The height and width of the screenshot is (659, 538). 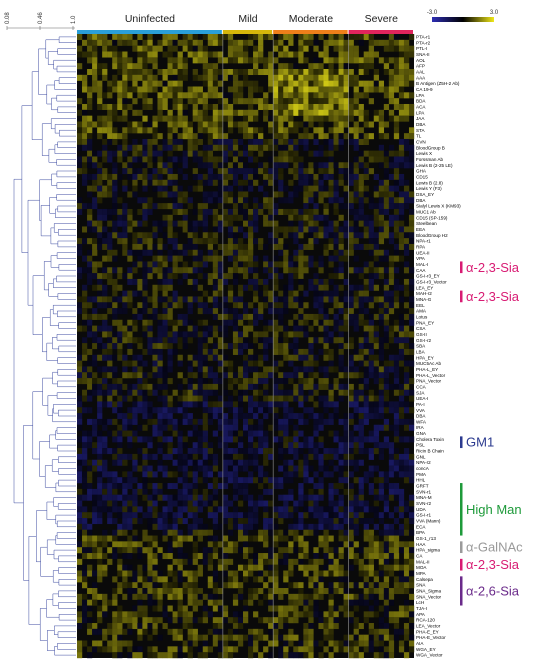 I want to click on group-bar, so click(x=380, y=32).